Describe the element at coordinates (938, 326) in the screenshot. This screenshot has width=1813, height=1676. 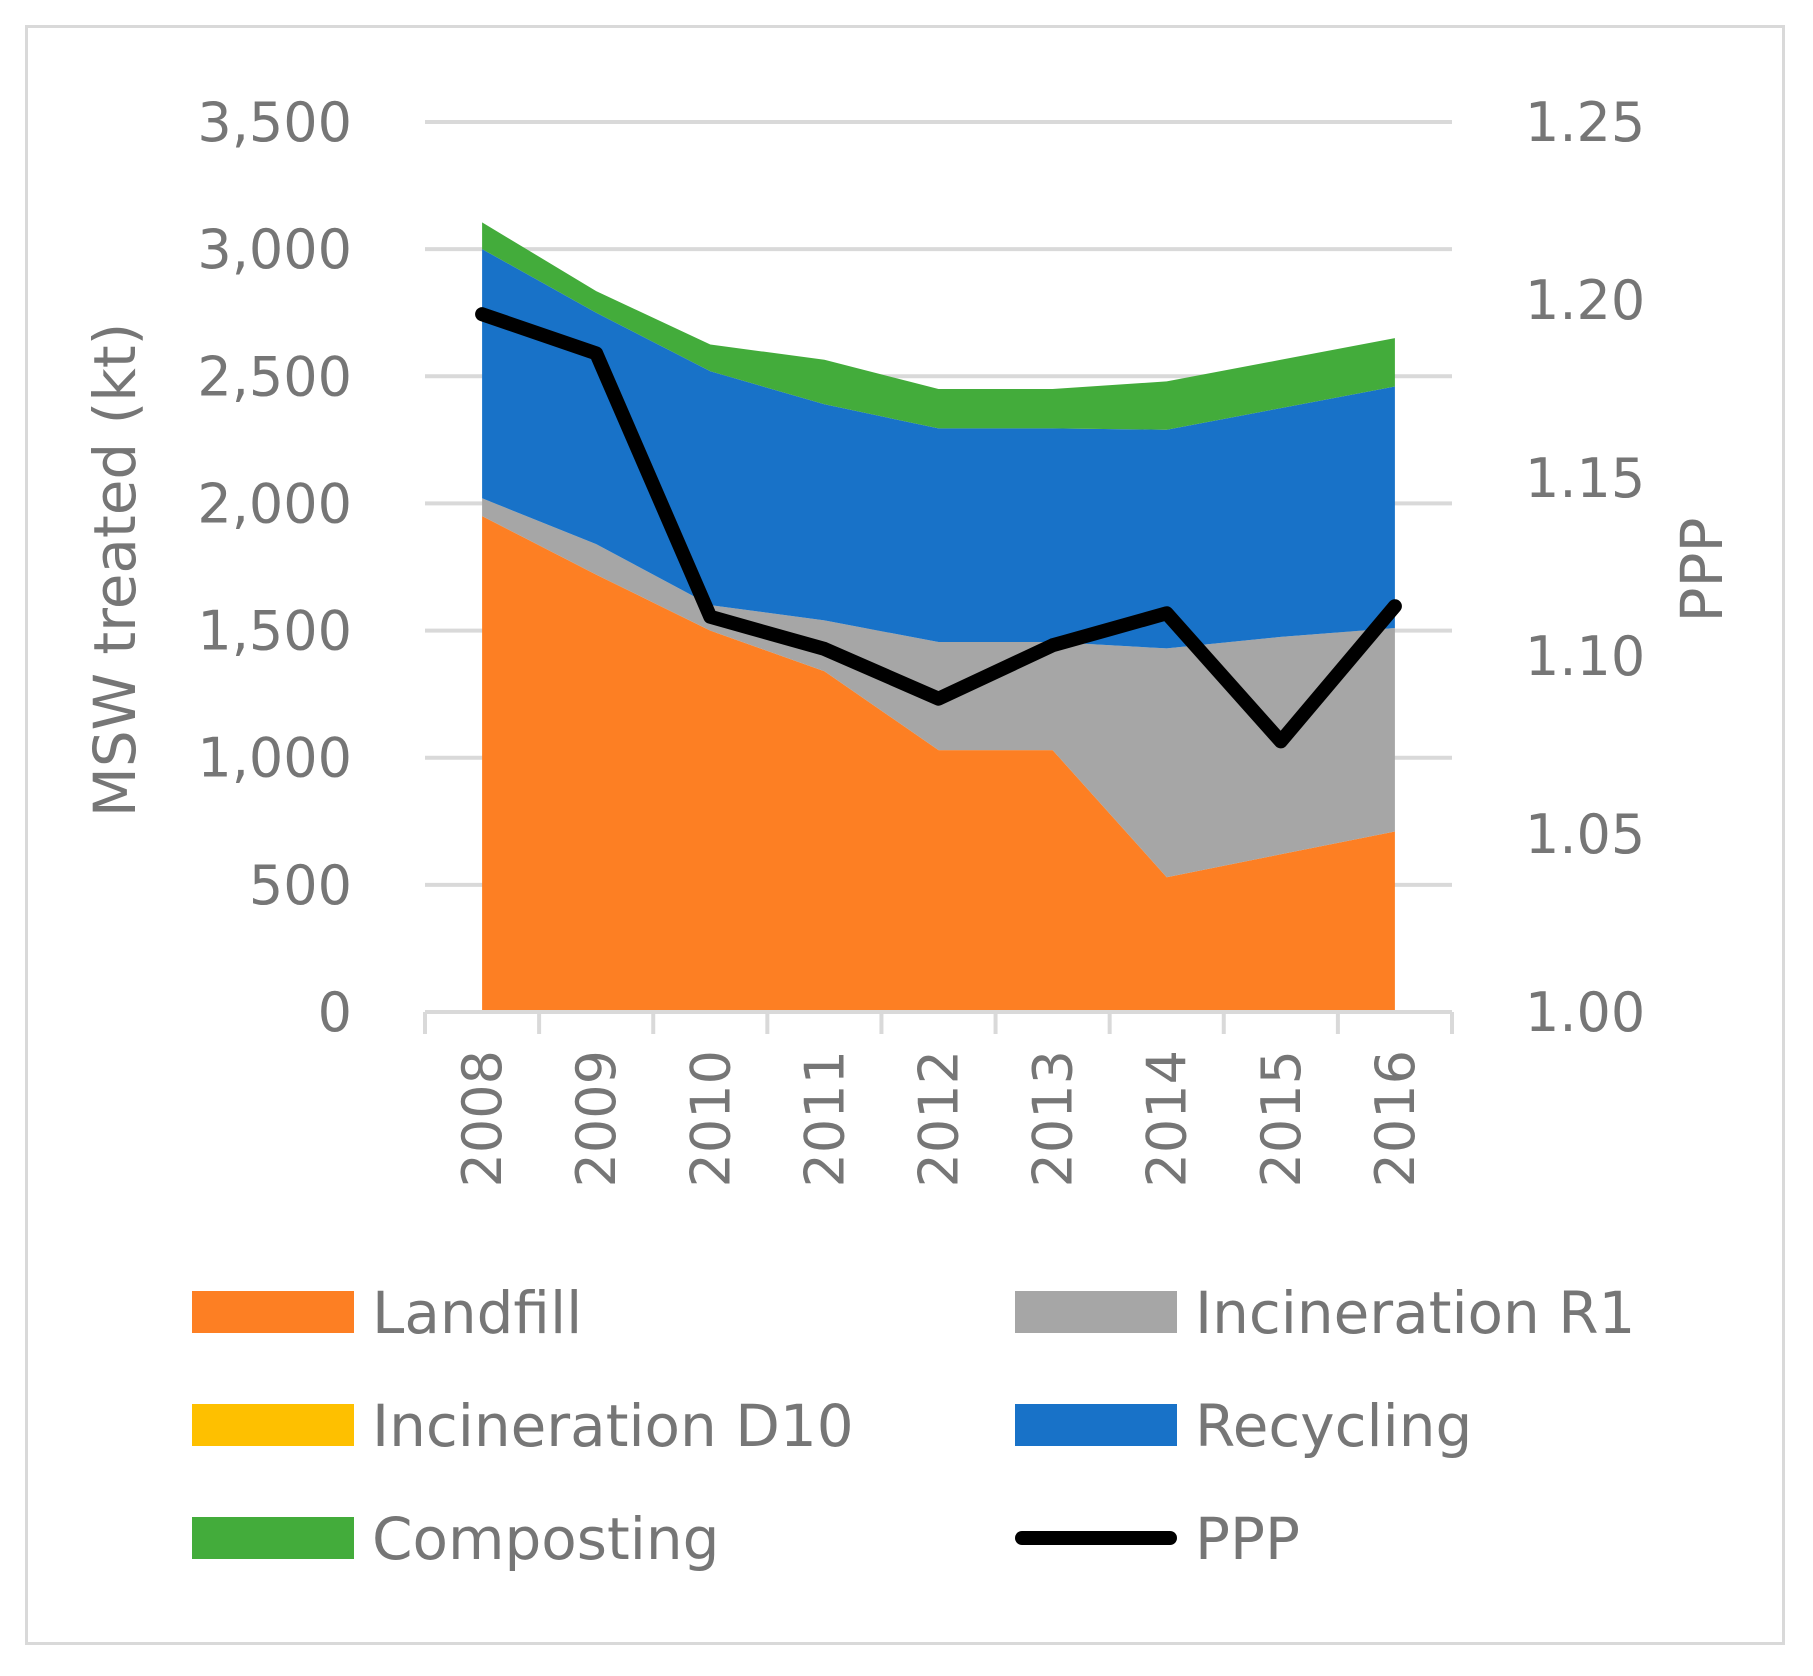
I see `area-composting` at that location.